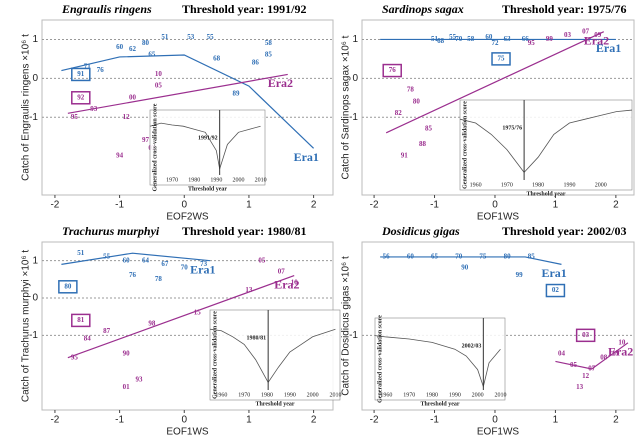  Describe the element at coordinates (580, 387) in the screenshot. I see `point-label: 13` at that location.